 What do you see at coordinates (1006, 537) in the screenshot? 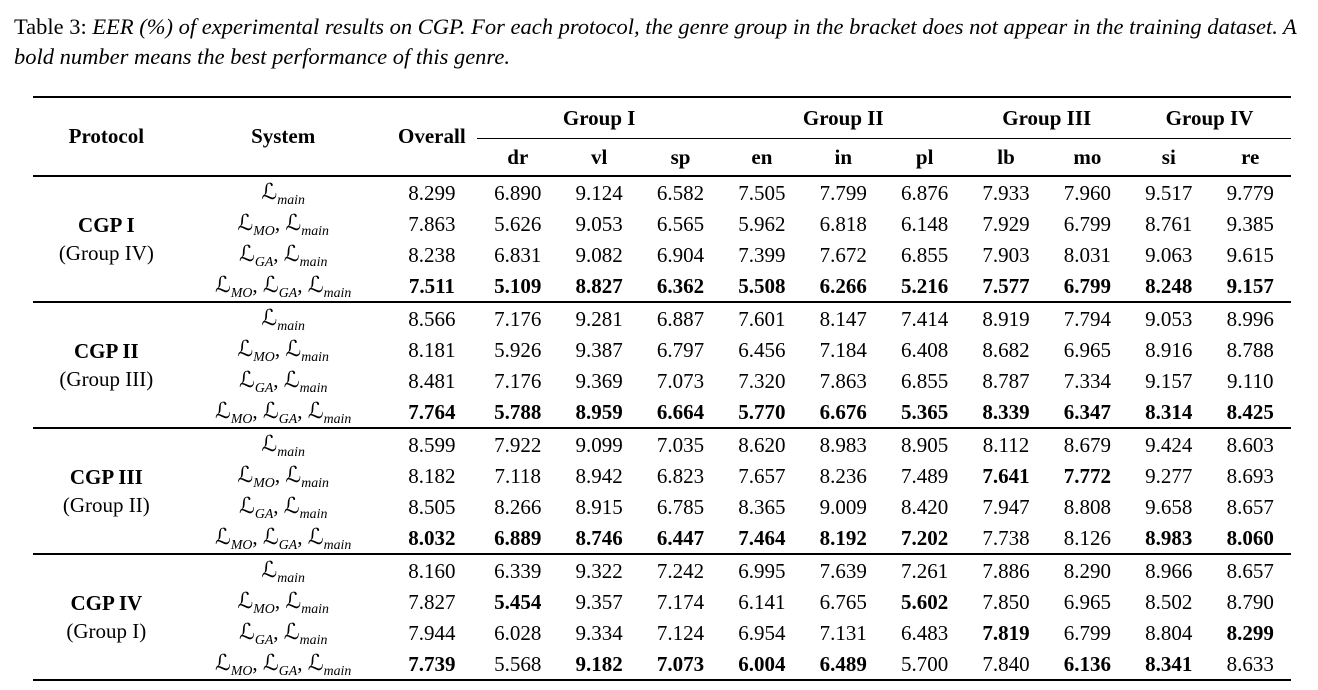
I see `genre-eer-value: 7.738` at bounding box center [1006, 537].